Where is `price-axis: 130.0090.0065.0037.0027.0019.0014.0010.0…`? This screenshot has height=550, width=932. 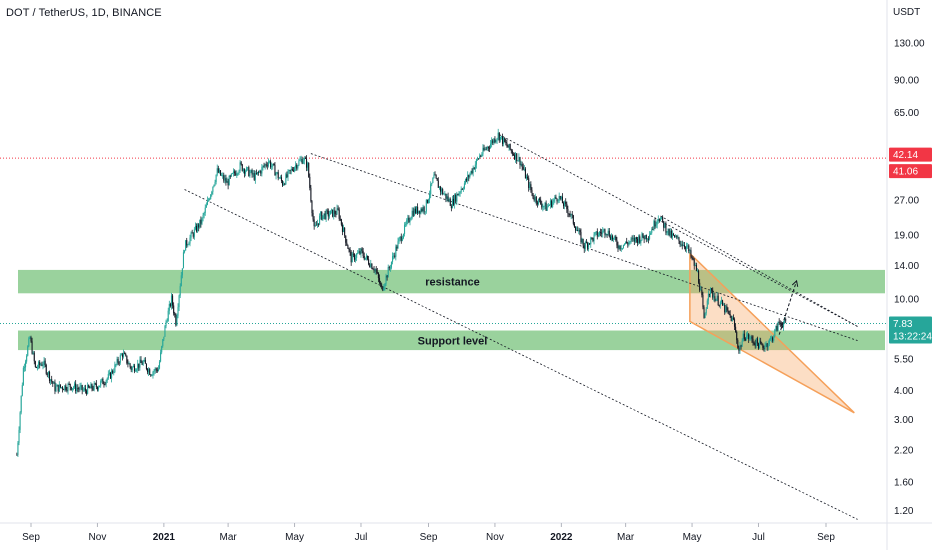 price-axis: 130.0090.0065.0037.0027.0019.0014.0010.0… is located at coordinates (909, 278).